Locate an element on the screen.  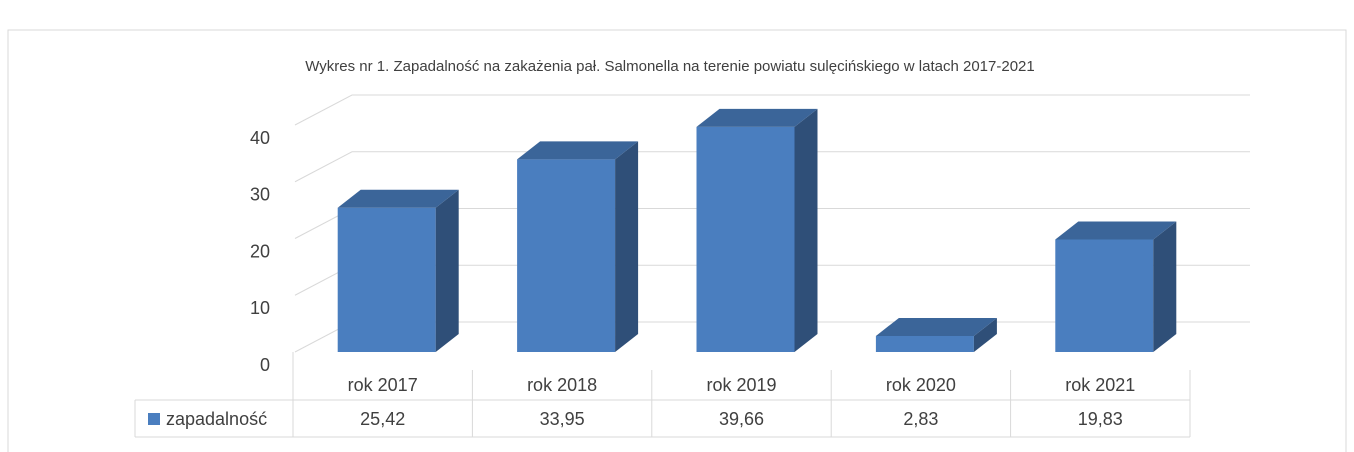
table-value: 39,66 is located at coordinates (741, 419).